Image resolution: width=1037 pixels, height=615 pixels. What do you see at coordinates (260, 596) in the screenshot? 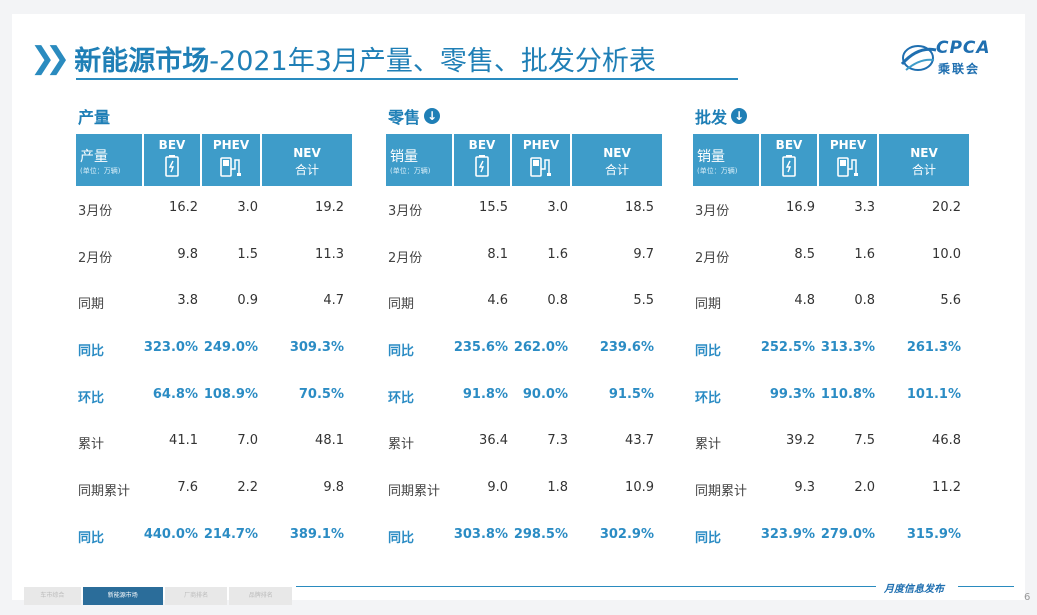
I see `footer-tab: 品牌排名` at bounding box center [260, 596].